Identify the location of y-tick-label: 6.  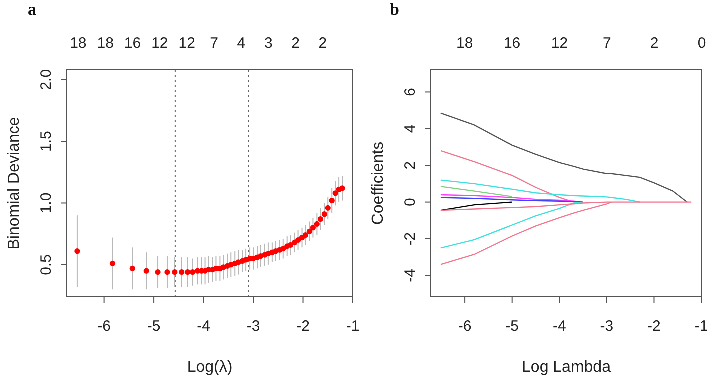
(410, 92).